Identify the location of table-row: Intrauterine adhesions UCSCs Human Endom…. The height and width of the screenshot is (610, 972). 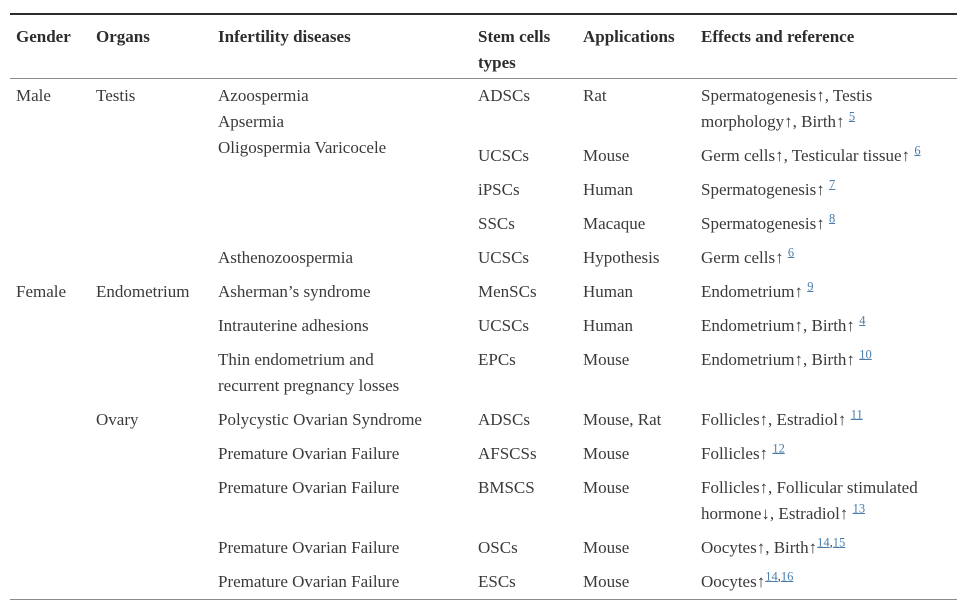
(483, 326).